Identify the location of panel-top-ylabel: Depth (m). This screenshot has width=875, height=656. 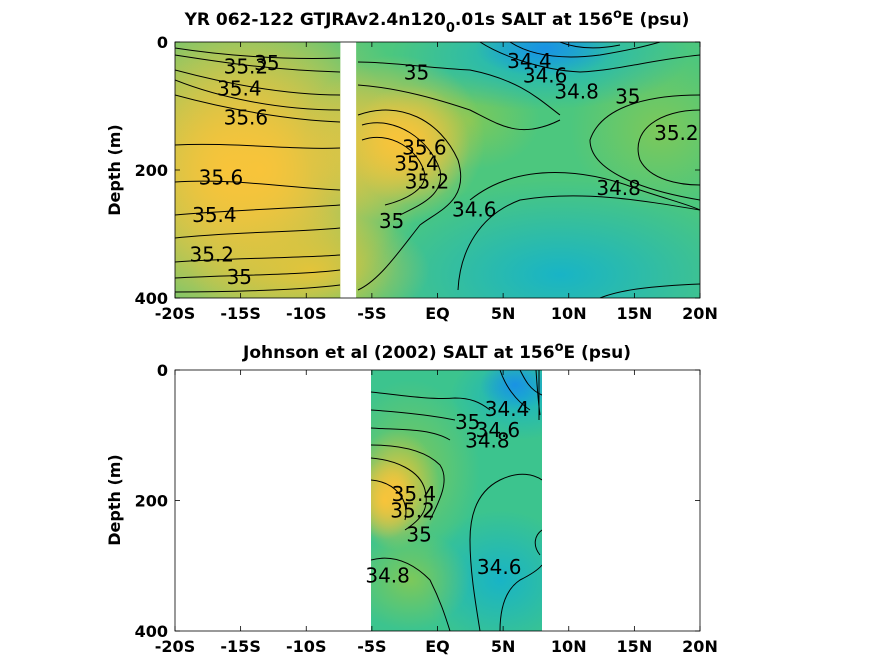
(114, 170).